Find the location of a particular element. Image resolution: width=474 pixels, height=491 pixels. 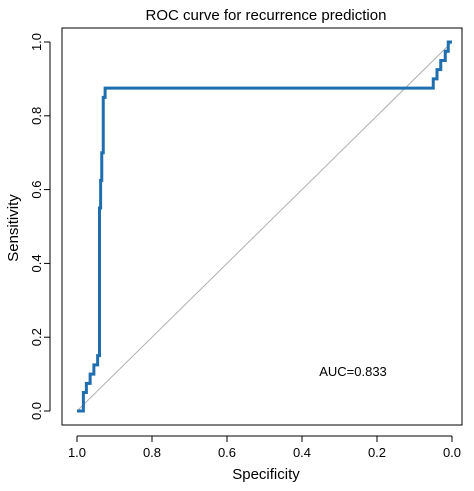

chart-title: ROC curve for recurrence prediction is located at coordinates (266, 15).